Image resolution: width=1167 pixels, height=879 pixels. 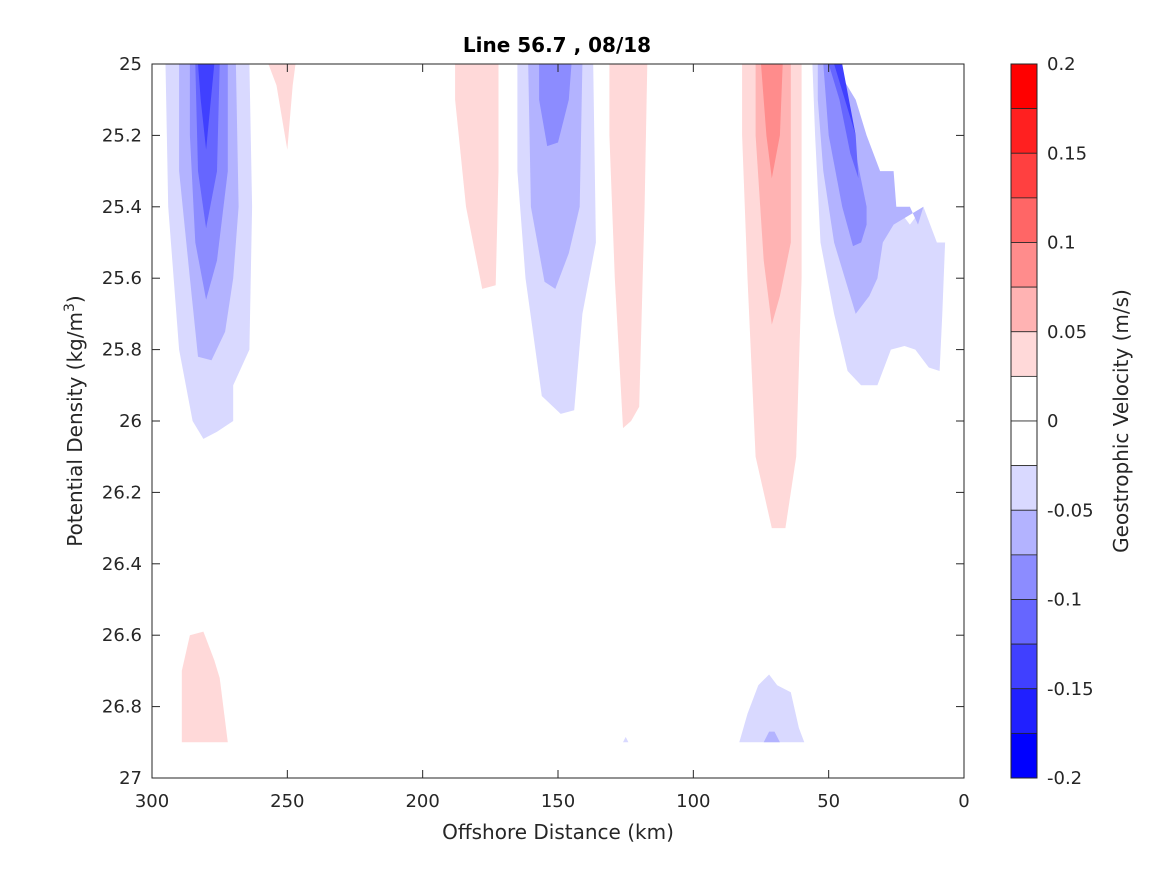 What do you see at coordinates (1067, 332) in the screenshot?
I see `colorbar-tick-label-3: 0.05` at bounding box center [1067, 332].